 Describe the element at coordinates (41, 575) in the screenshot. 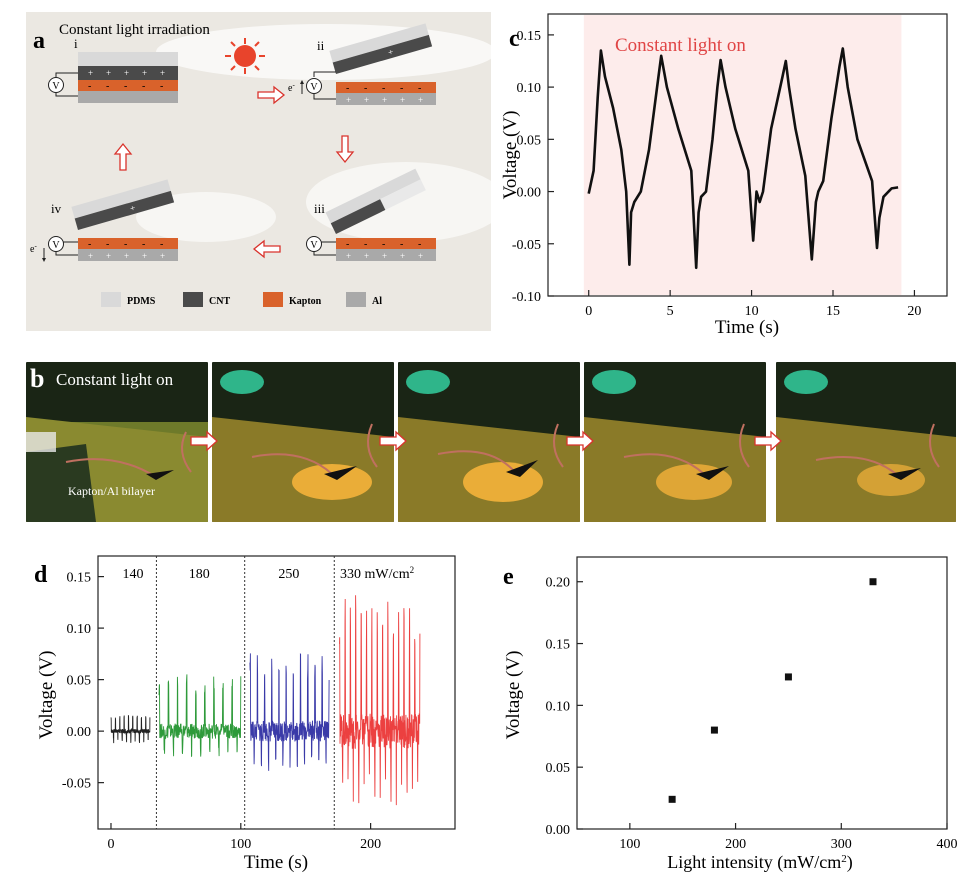

I see `panel-letter: d` at that location.